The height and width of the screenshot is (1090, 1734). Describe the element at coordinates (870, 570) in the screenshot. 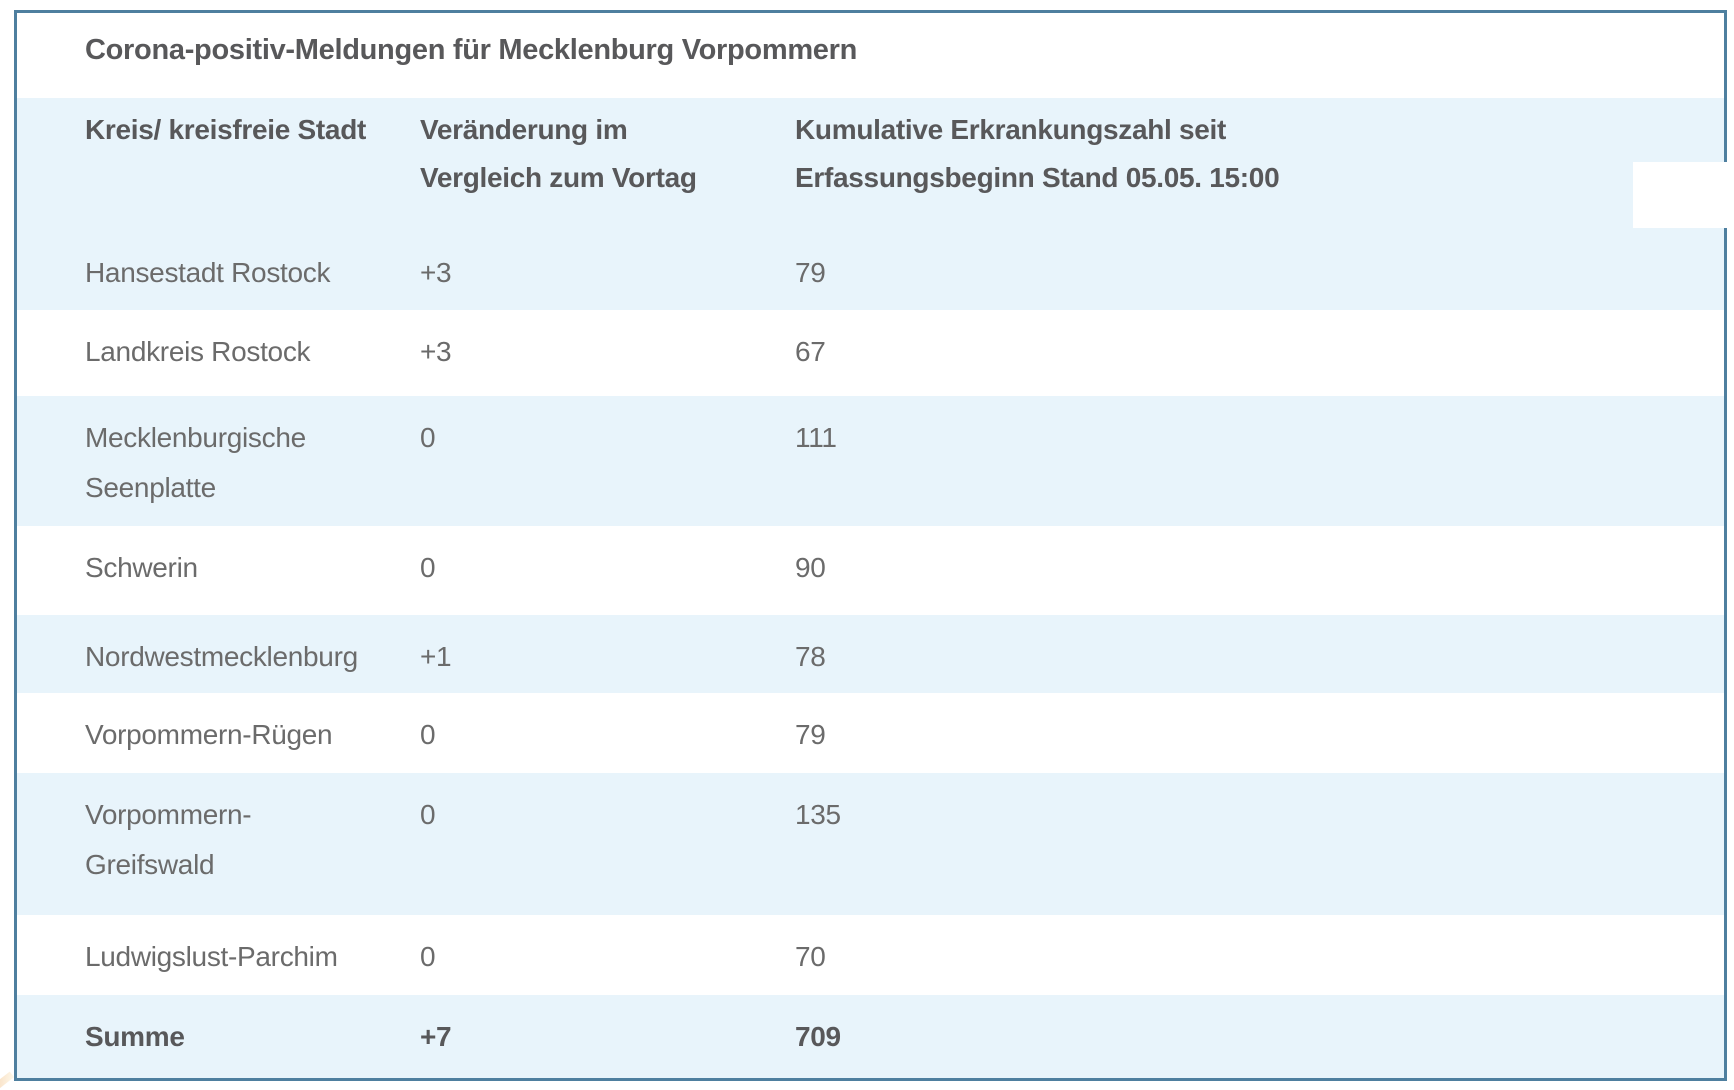

I see `table-row: Schwerin 0 90` at that location.